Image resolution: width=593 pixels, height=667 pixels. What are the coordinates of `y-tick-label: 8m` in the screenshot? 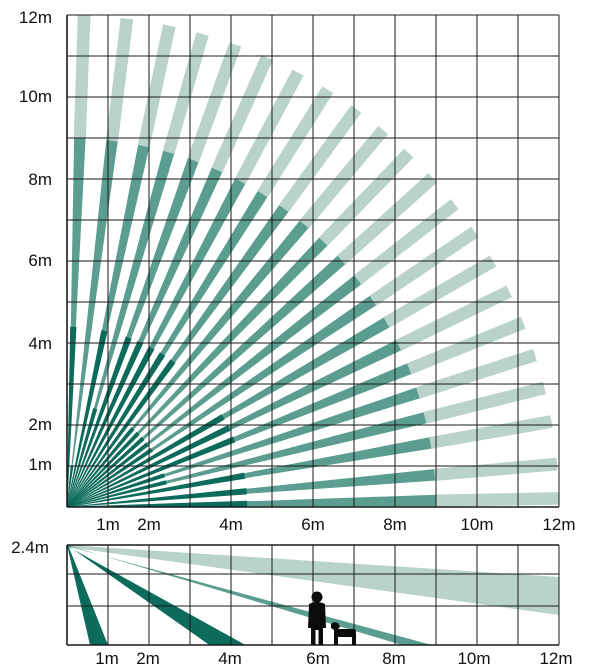 It's located at (40, 179).